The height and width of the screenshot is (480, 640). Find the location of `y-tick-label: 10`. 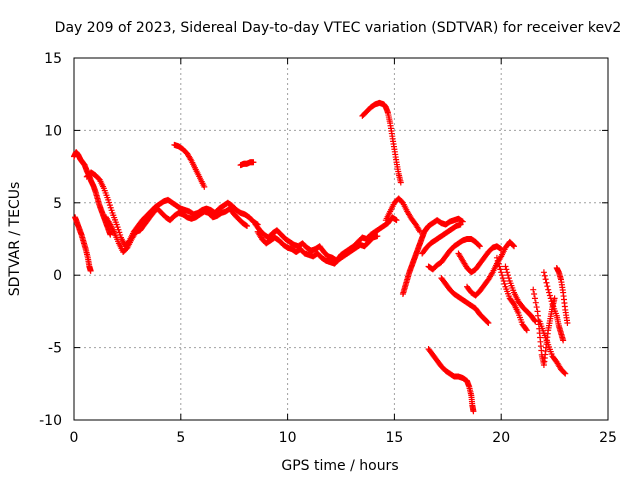

y-tick-label: 10 is located at coordinates (53, 131).